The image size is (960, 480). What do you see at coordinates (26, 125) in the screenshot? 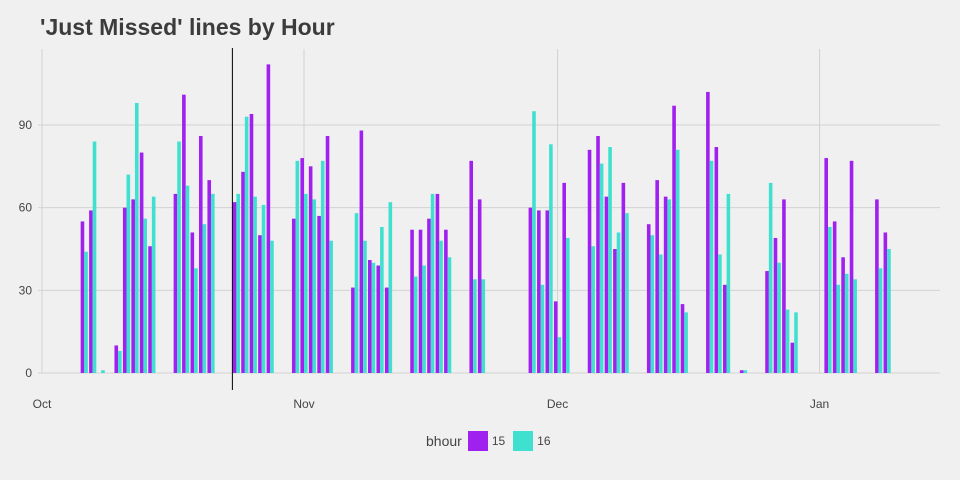
I see `y-tick-label: 90` at bounding box center [26, 125].